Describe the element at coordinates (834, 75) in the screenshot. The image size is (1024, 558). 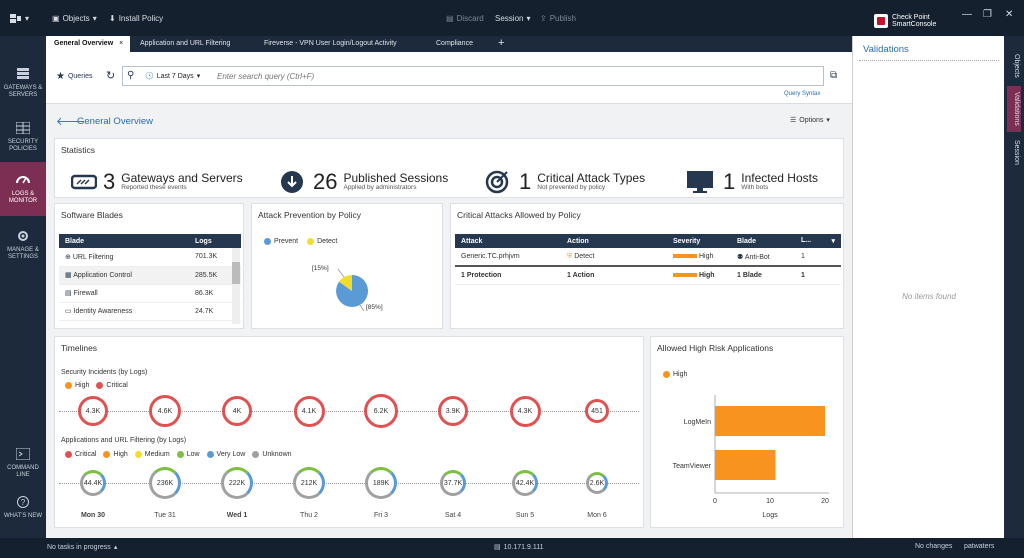
I see `export-icon: ⧉` at that location.